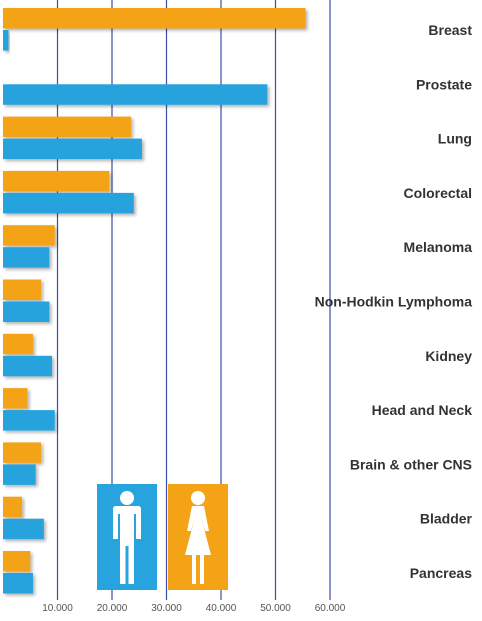  What do you see at coordinates (23, 529) in the screenshot?
I see `bar-male-bladder` at bounding box center [23, 529].